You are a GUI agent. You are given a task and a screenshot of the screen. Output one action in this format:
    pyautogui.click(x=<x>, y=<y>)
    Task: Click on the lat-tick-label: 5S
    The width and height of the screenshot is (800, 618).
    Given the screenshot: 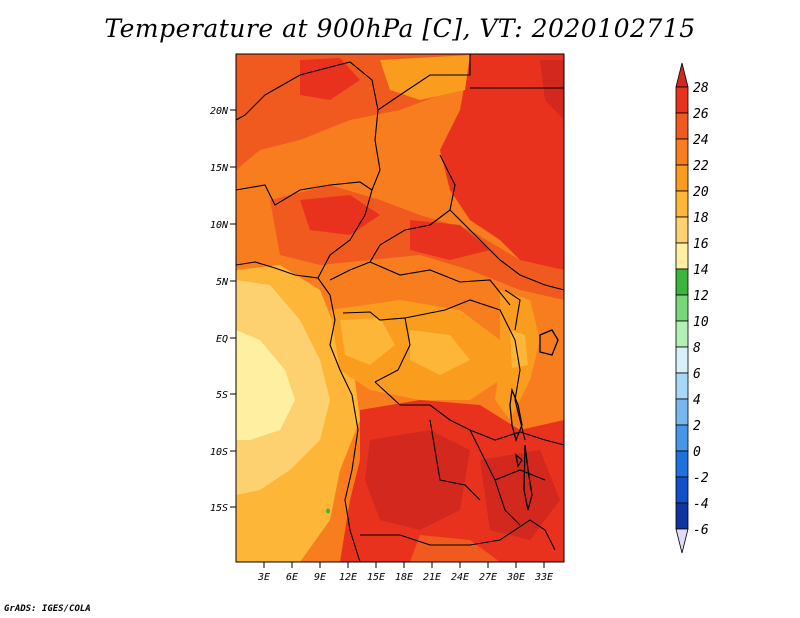 What is the action you would take?
    pyautogui.click(x=222, y=395)
    